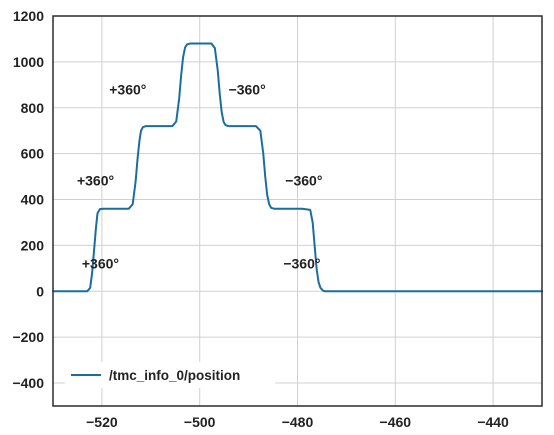  I want to click on legend-label: /tmc_info_0/position, so click(174, 375).